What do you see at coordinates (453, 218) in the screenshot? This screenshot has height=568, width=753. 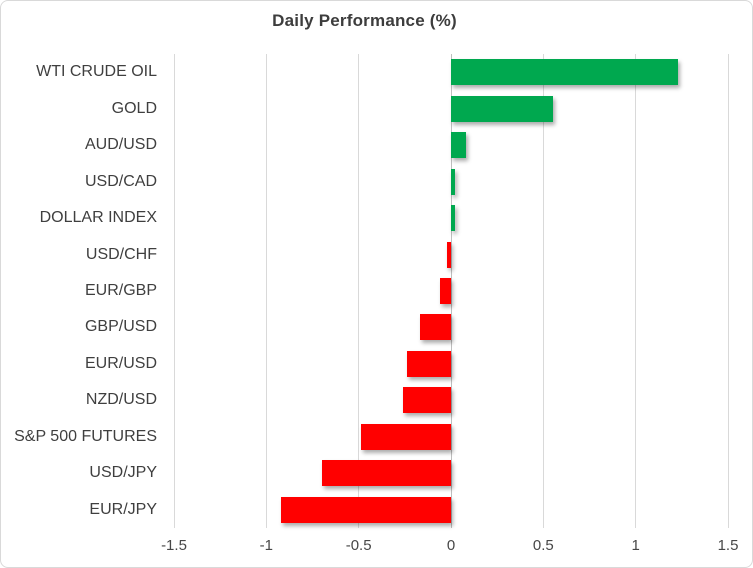 I see `bar-dollar-index` at bounding box center [453, 218].